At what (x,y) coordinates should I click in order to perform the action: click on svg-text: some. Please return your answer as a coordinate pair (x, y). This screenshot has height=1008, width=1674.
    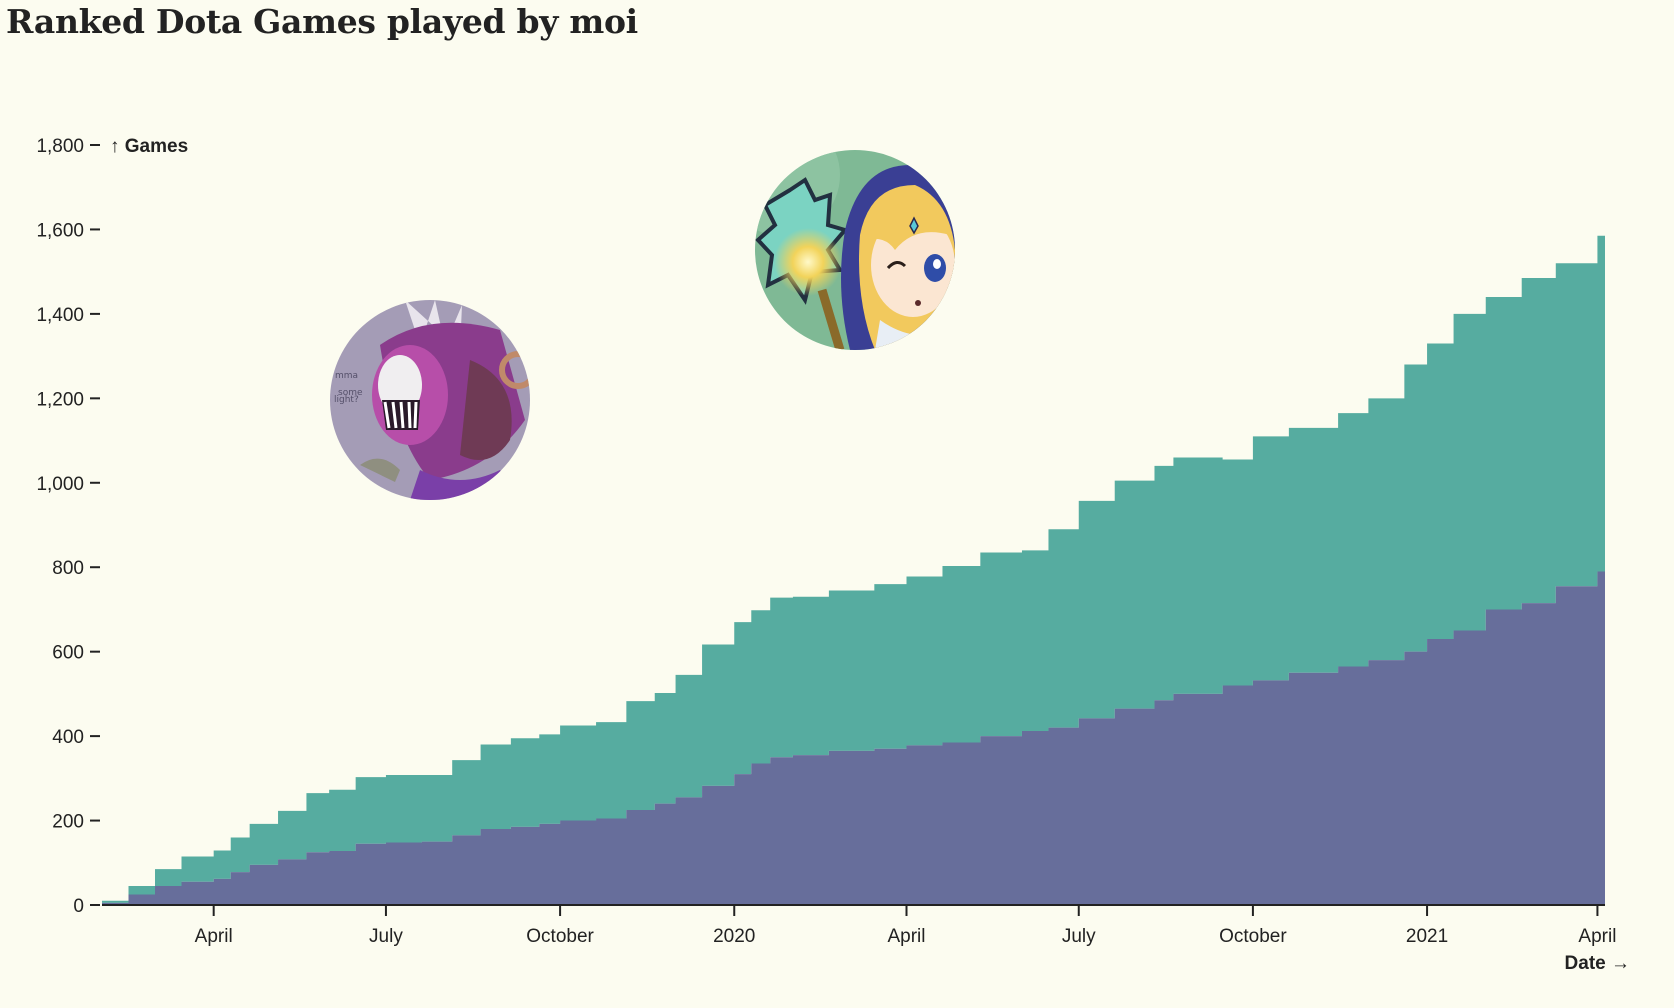
    Looking at the image, I should click on (350, 393).